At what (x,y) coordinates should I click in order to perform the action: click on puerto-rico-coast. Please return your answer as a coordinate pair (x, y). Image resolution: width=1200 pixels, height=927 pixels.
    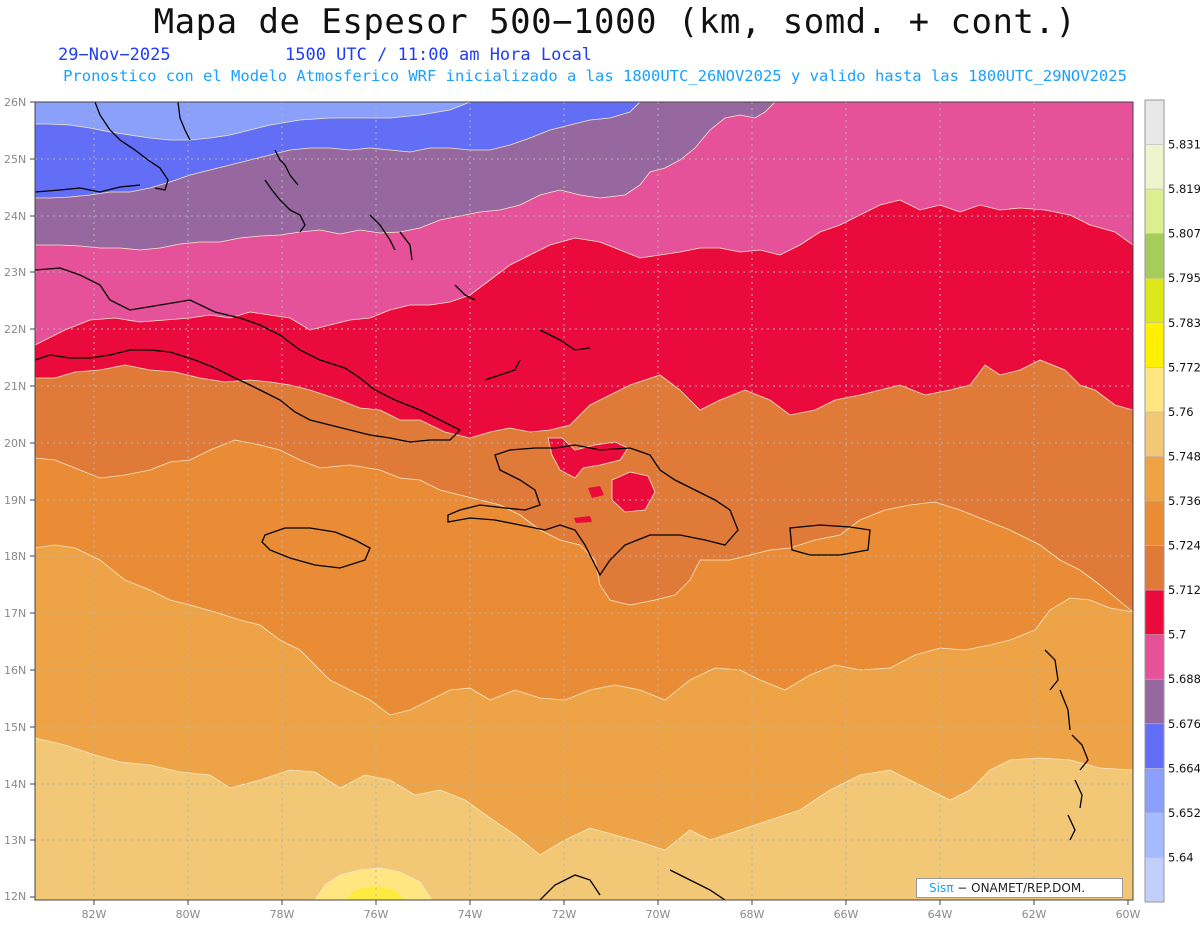
    Looking at the image, I should click on (830, 540).